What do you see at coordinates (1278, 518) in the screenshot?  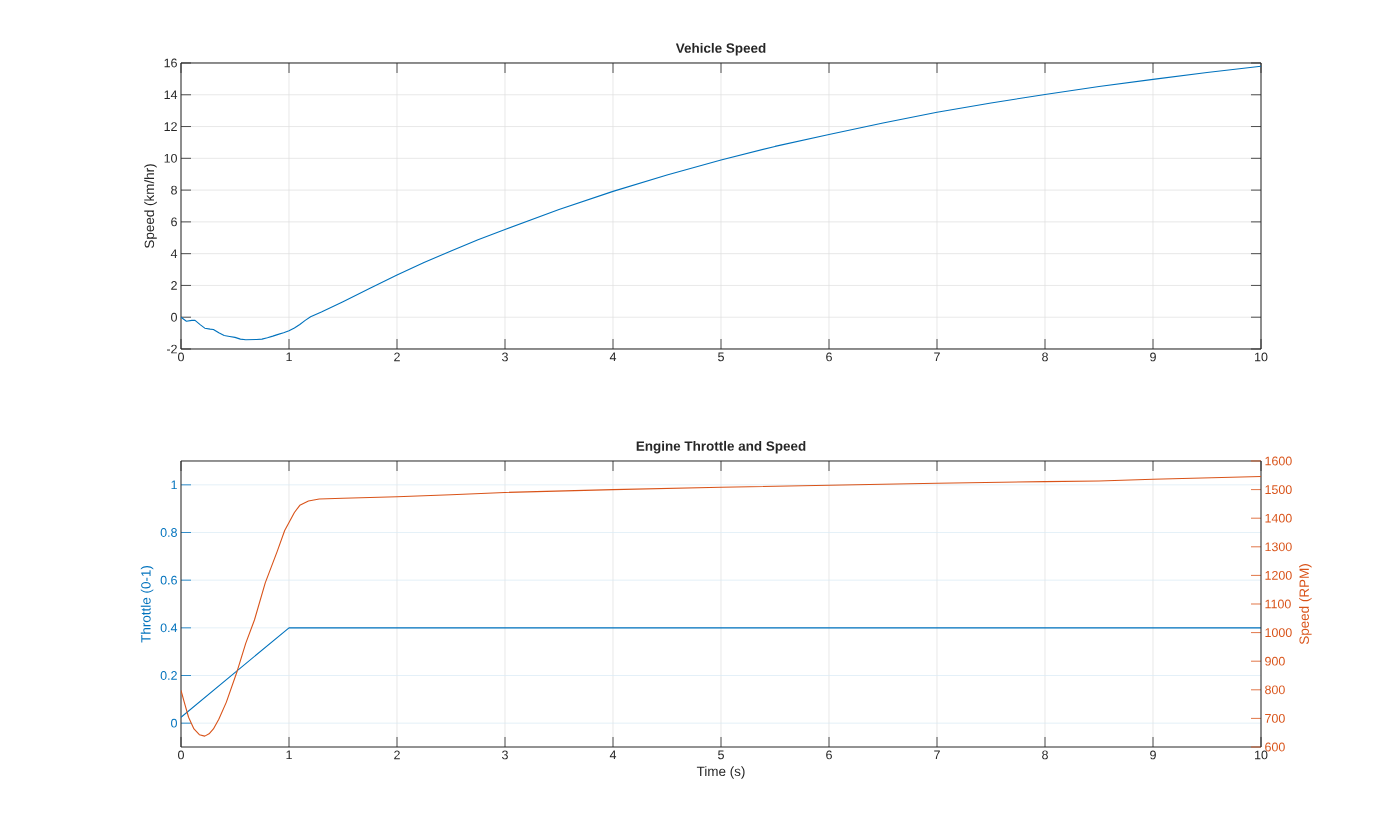 I see `y2-tick-label: 1400` at bounding box center [1278, 518].